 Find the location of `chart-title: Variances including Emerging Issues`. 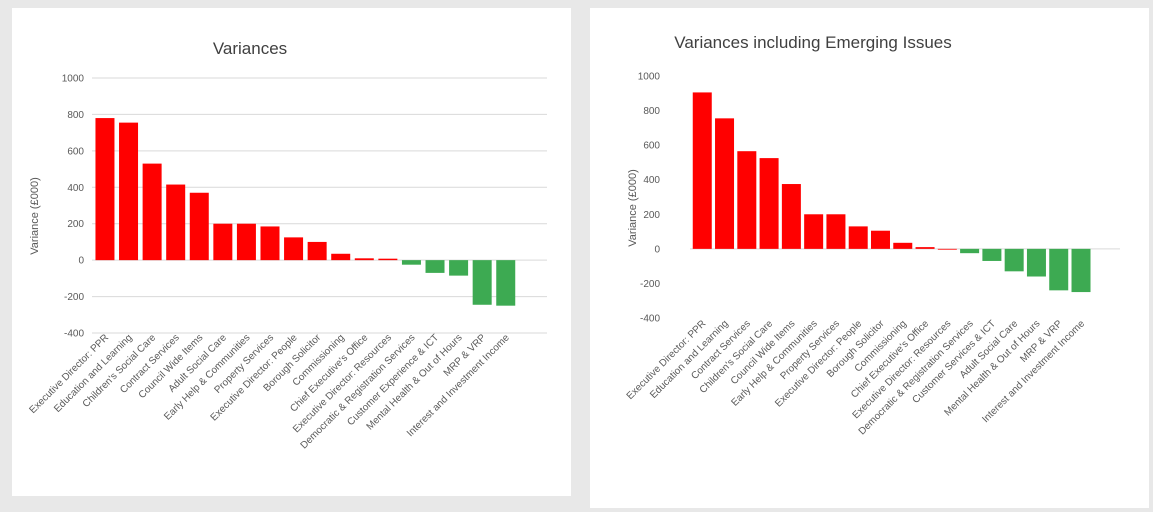

chart-title: Variances including Emerging Issues is located at coordinates (813, 42).